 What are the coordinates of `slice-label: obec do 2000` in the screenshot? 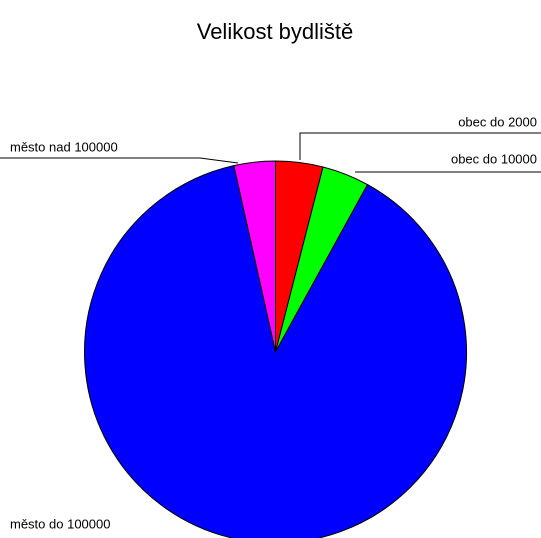 It's located at (497, 121).